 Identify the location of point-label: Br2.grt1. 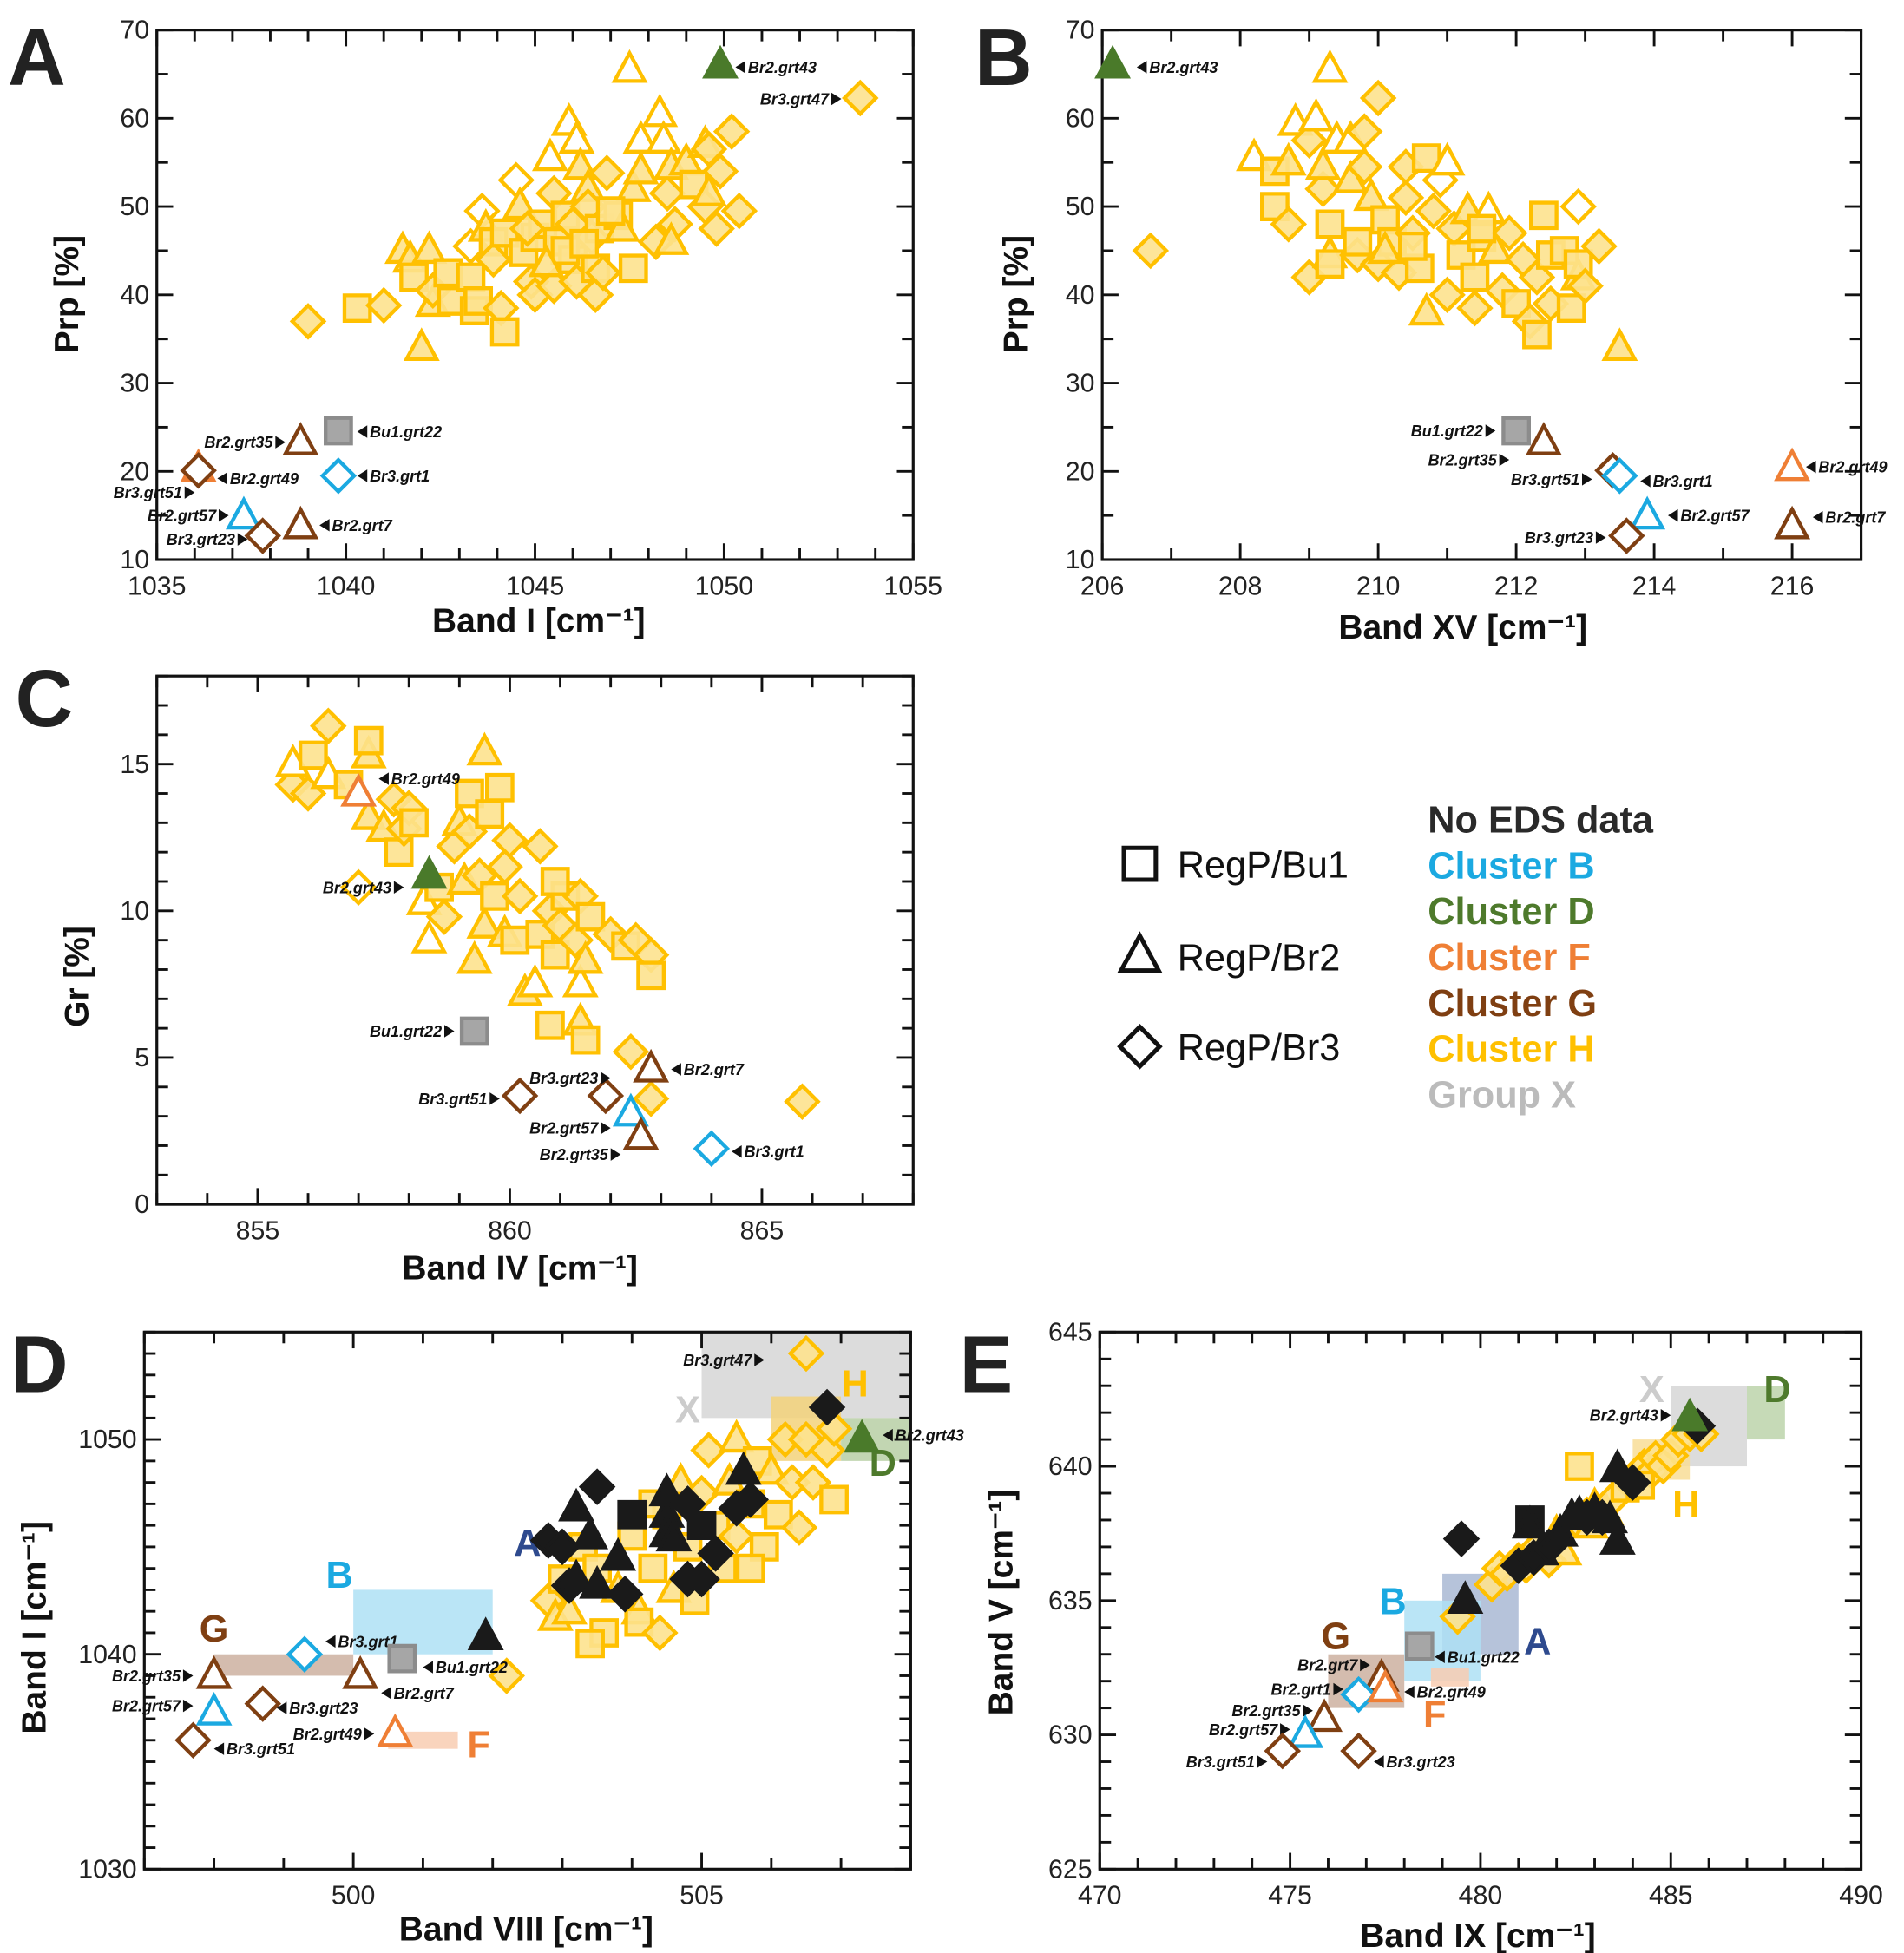
(1300, 1689).